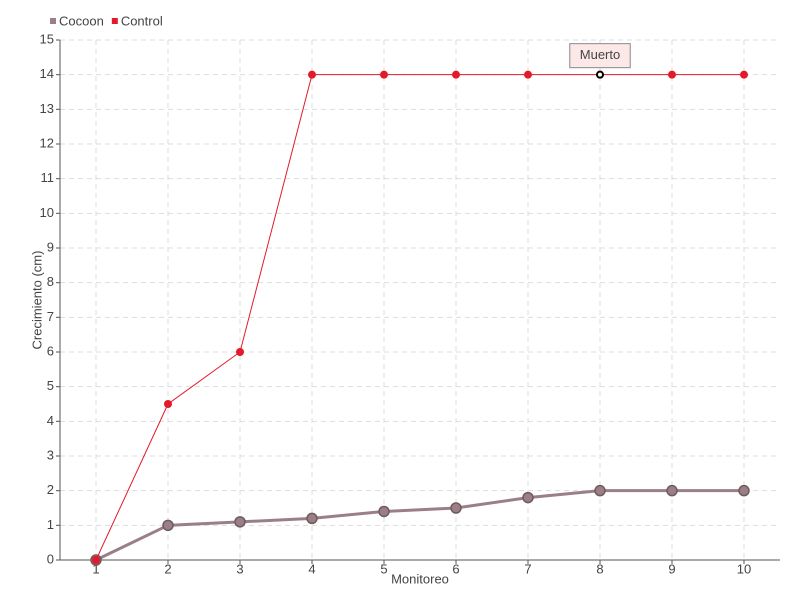 This screenshot has height=600, width=800. I want to click on y-tick-label: 7, so click(50, 316).